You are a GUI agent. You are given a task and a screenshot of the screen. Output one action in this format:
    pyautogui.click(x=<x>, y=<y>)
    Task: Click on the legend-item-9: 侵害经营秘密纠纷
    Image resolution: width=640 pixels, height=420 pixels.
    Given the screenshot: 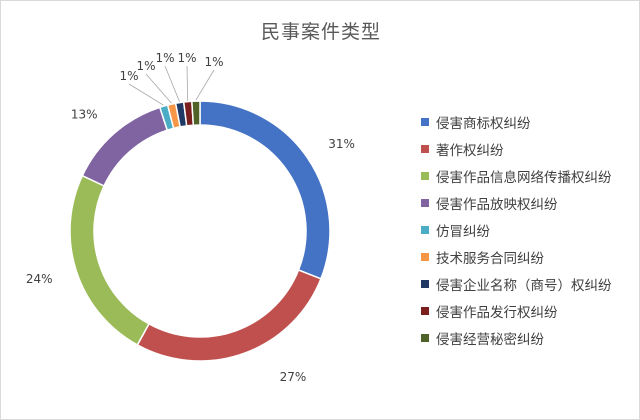 What is the action you would take?
    pyautogui.click(x=516, y=337)
    